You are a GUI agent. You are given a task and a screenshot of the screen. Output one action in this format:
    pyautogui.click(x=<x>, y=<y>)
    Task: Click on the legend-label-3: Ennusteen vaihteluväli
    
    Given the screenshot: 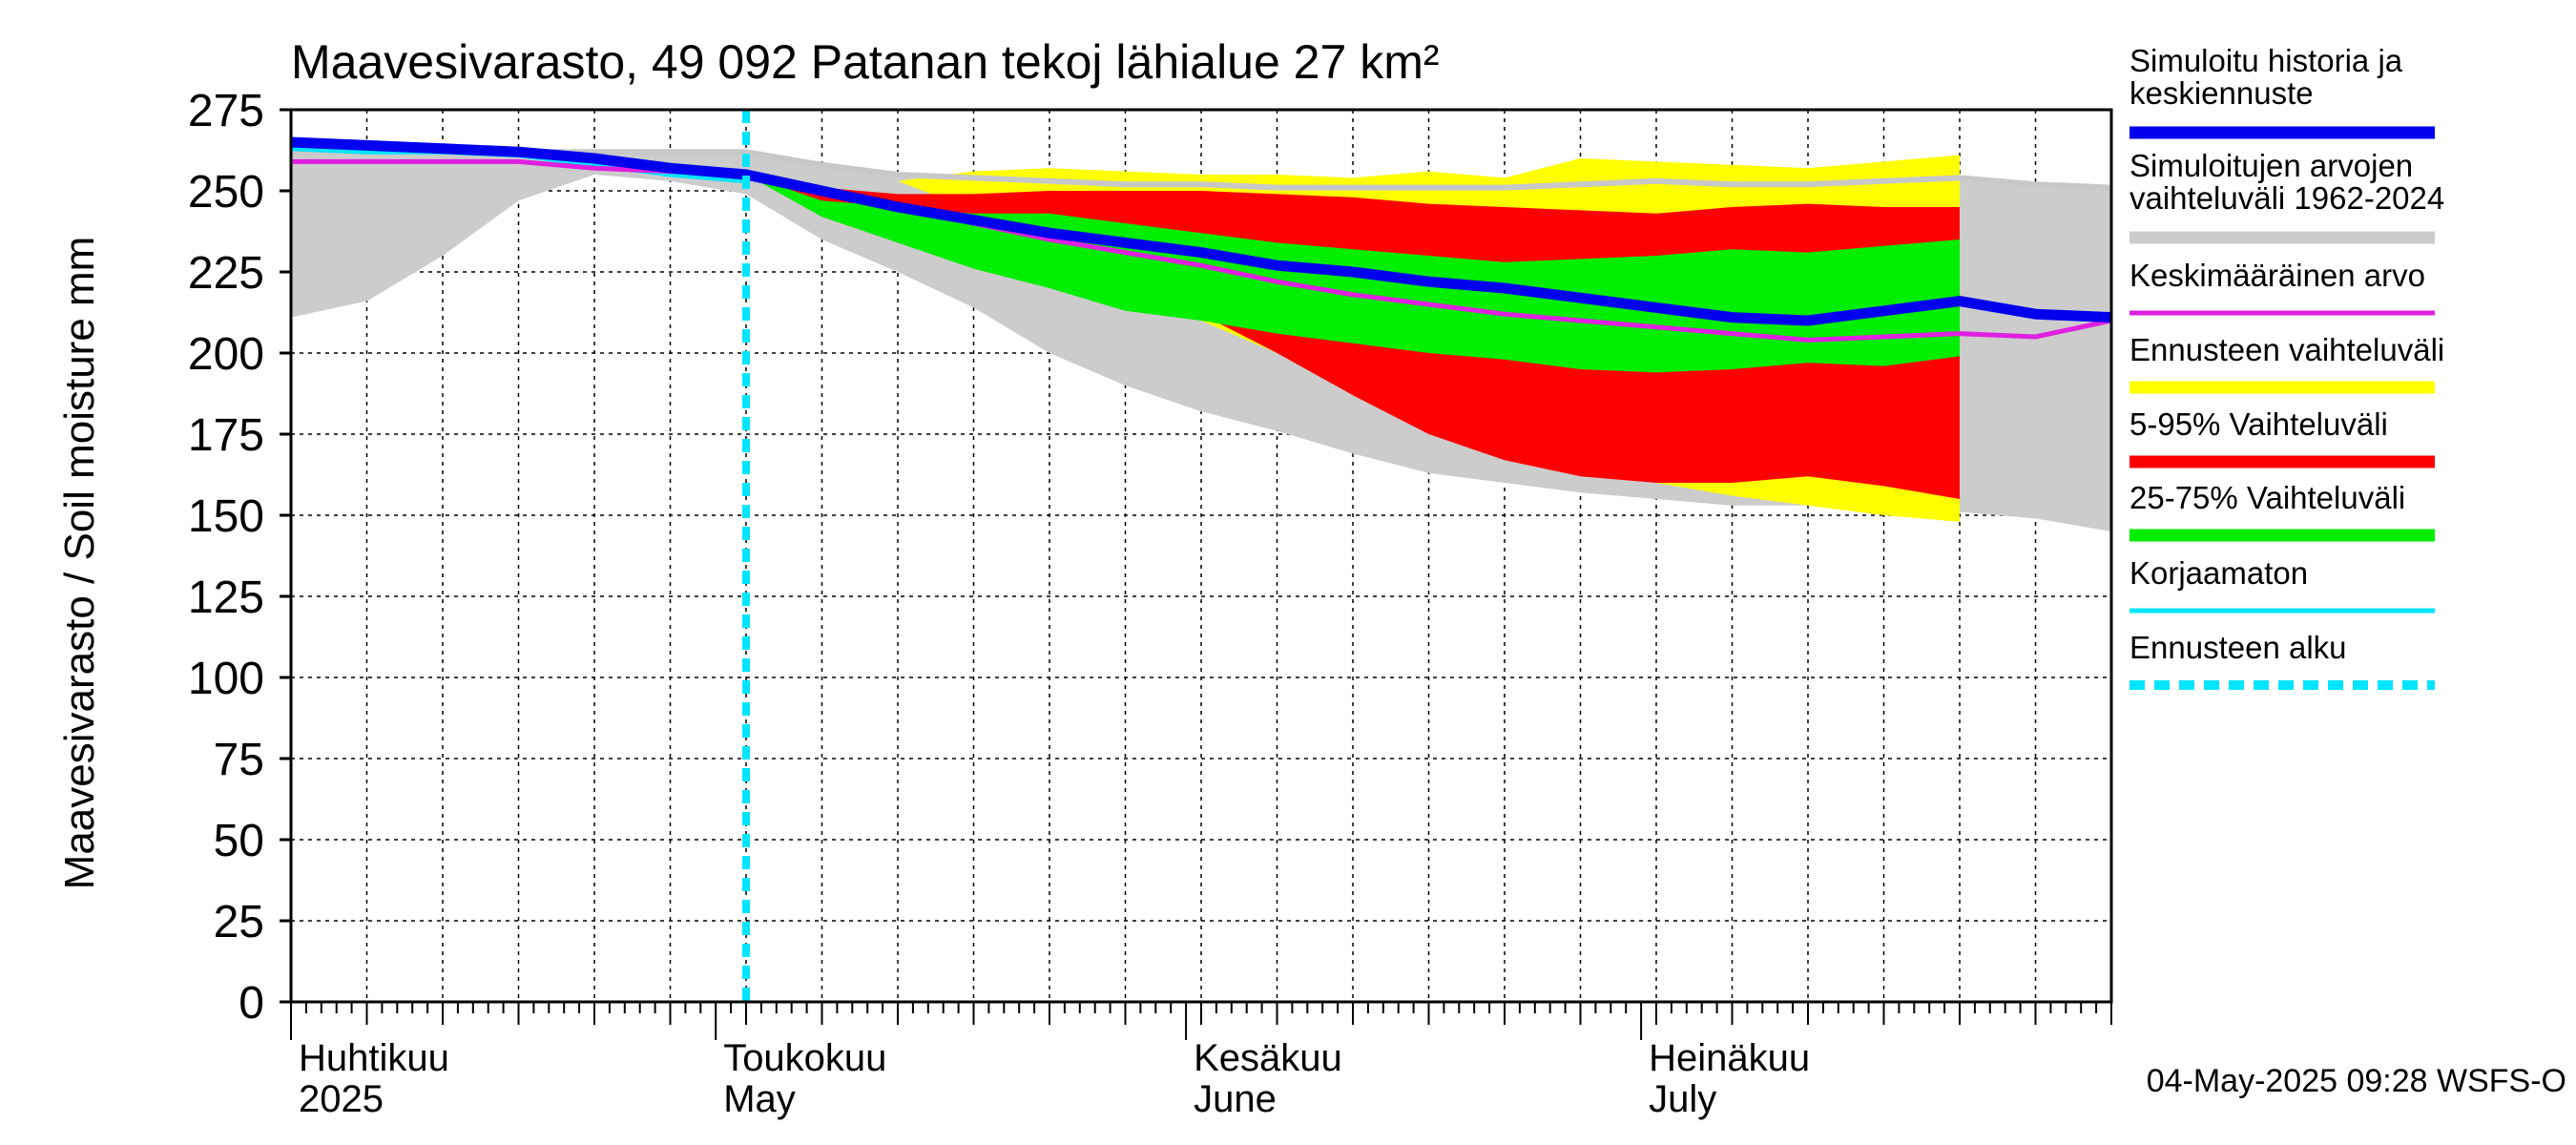 What is the action you would take?
    pyautogui.click(x=2286, y=350)
    